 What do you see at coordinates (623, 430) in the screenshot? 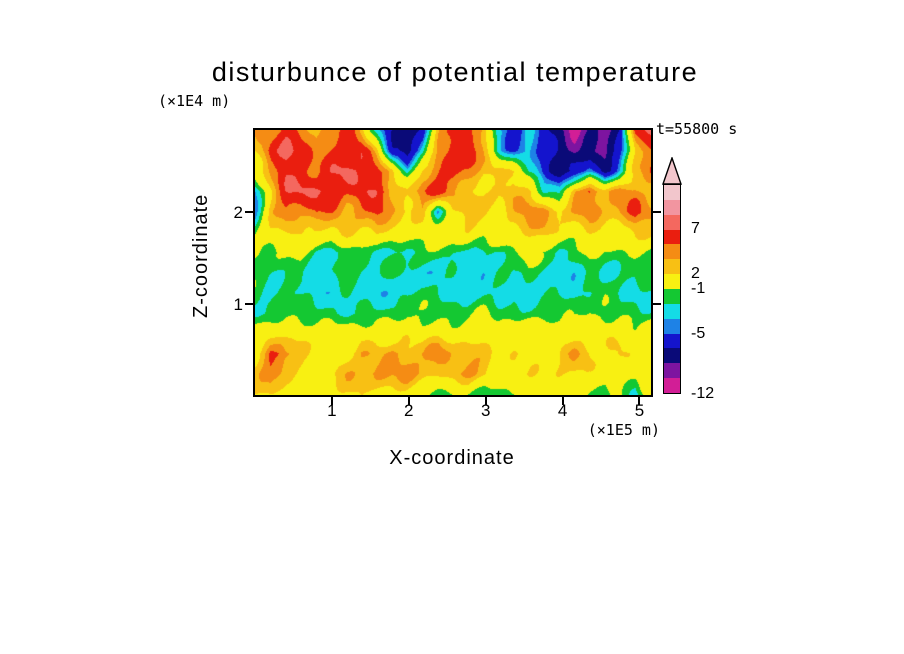
I see `x-axis-unit: (×1E5 m)` at bounding box center [623, 430].